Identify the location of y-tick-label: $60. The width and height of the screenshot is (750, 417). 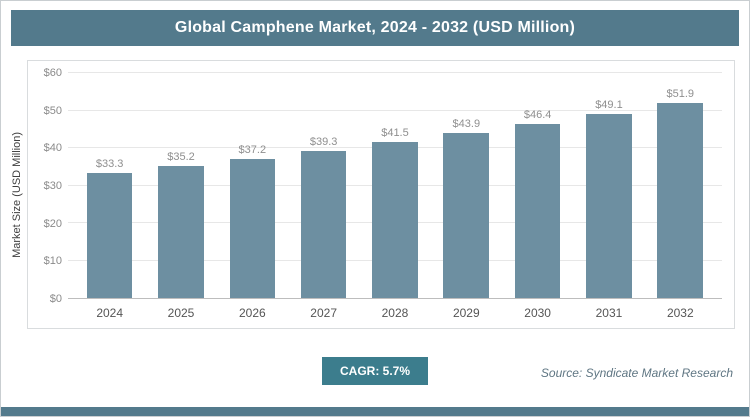
(52, 73).